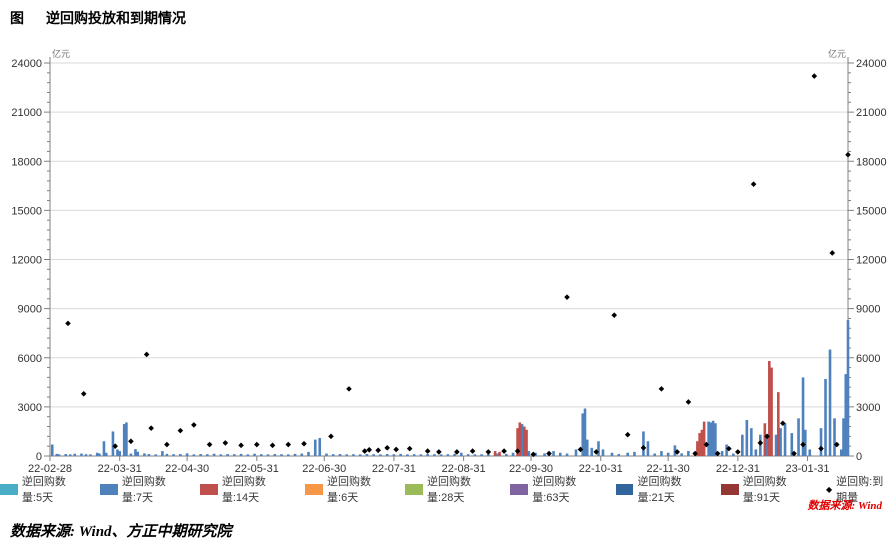 Image resolution: width=894 pixels, height=548 pixels. Describe the element at coordinates (243, 490) in the screenshot. I see `legend-label: 逆回购数量:14天` at that location.